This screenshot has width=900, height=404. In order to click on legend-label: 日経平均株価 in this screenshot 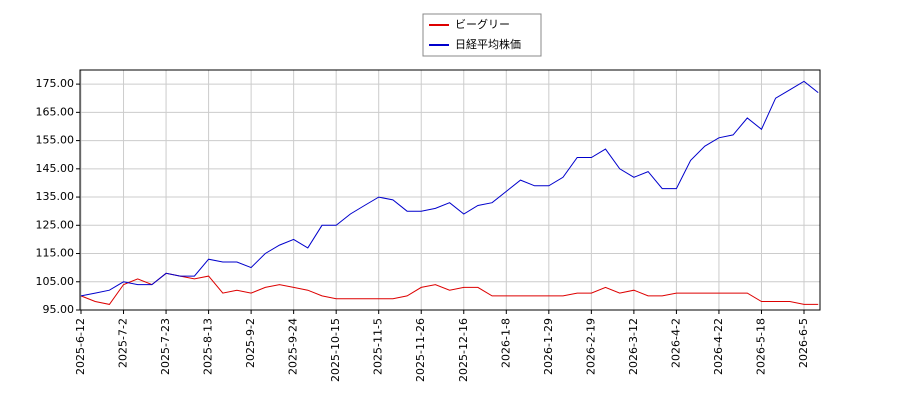, I will do `click(488, 44)`.